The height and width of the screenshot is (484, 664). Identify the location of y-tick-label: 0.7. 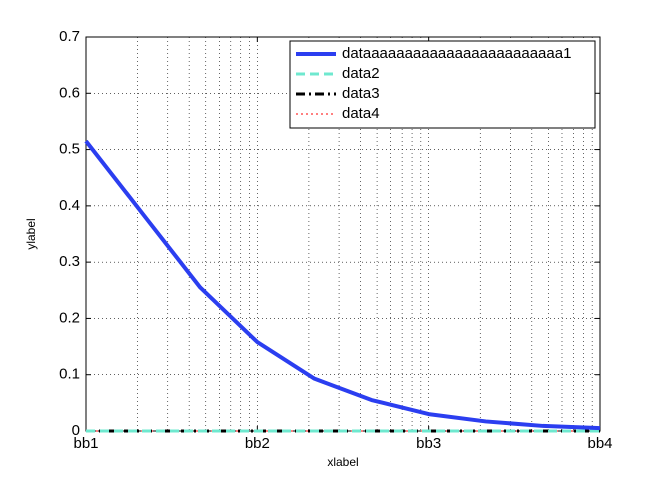
(69, 36).